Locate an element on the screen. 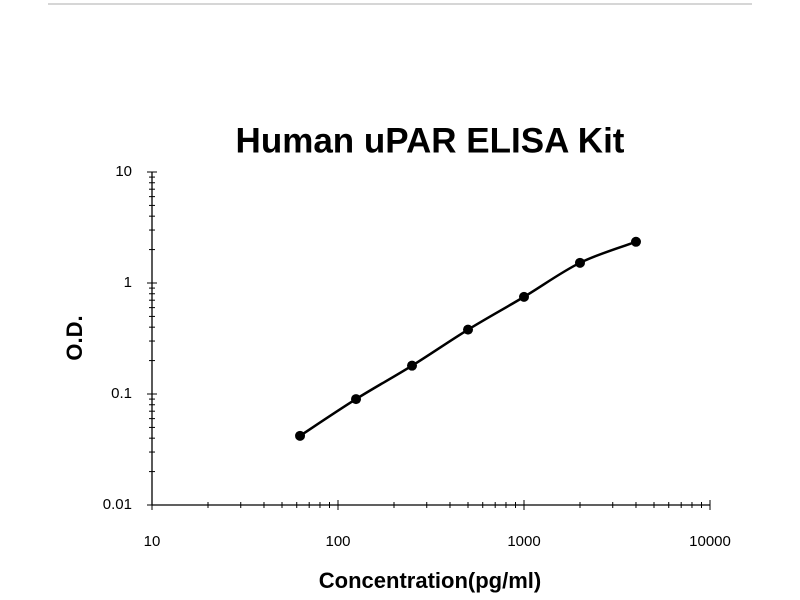  x-tick-label: 10 is located at coordinates (152, 541).